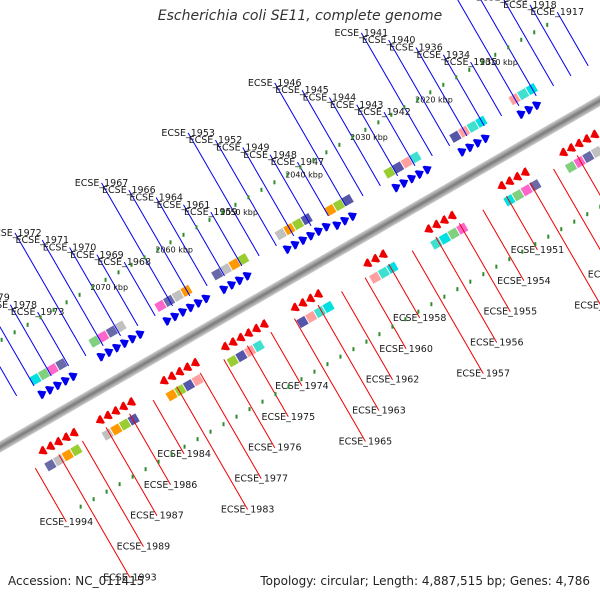 The height and width of the screenshot is (605, 600). I want to click on gene-label: ECSE_1955, so click(511, 312).